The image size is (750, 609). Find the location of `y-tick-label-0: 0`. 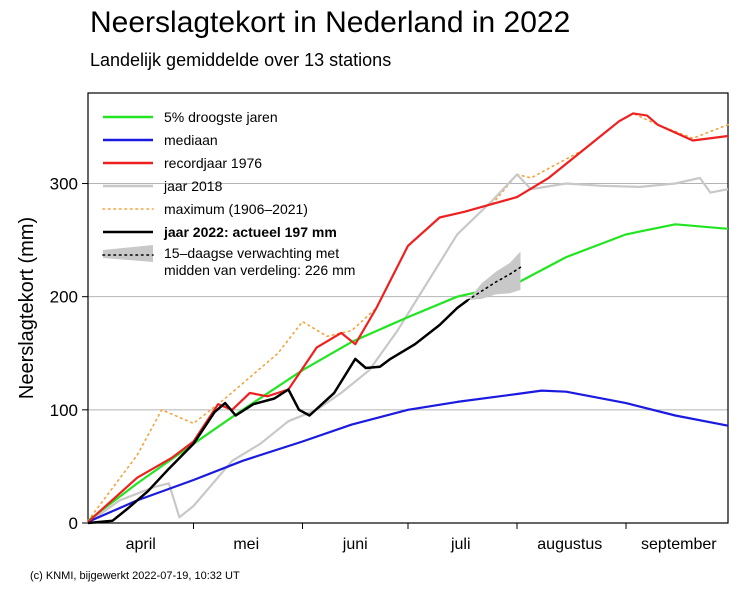

y-tick-label-0: 0 is located at coordinates (73, 523).